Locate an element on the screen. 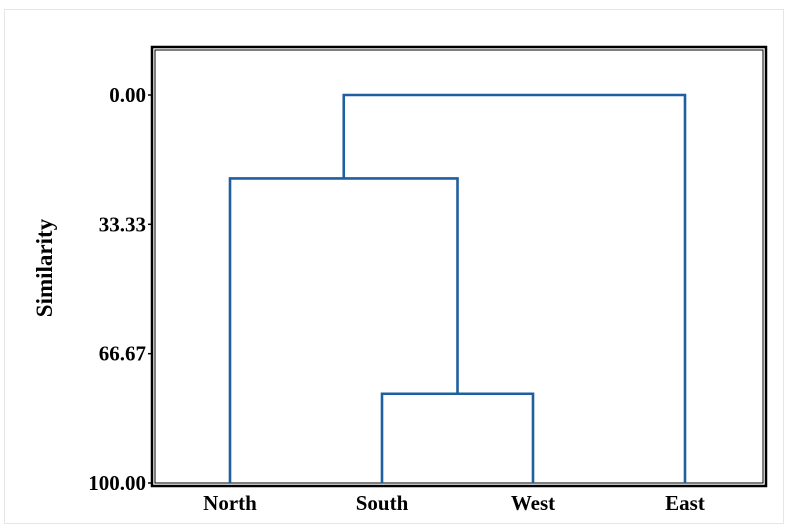 The width and height of the screenshot is (789, 529). y-axis-title: Similarity is located at coordinates (44, 267).